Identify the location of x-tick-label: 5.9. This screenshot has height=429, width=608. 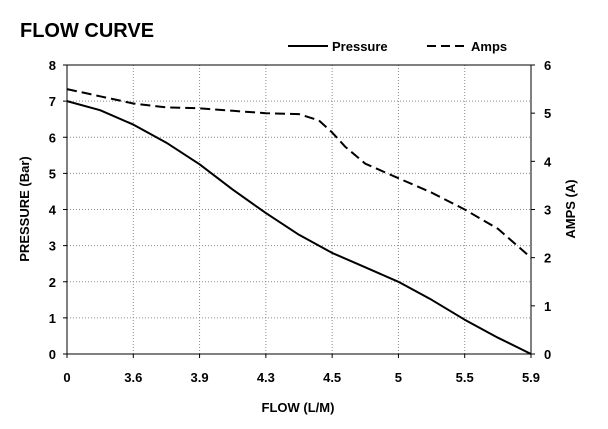
(531, 377).